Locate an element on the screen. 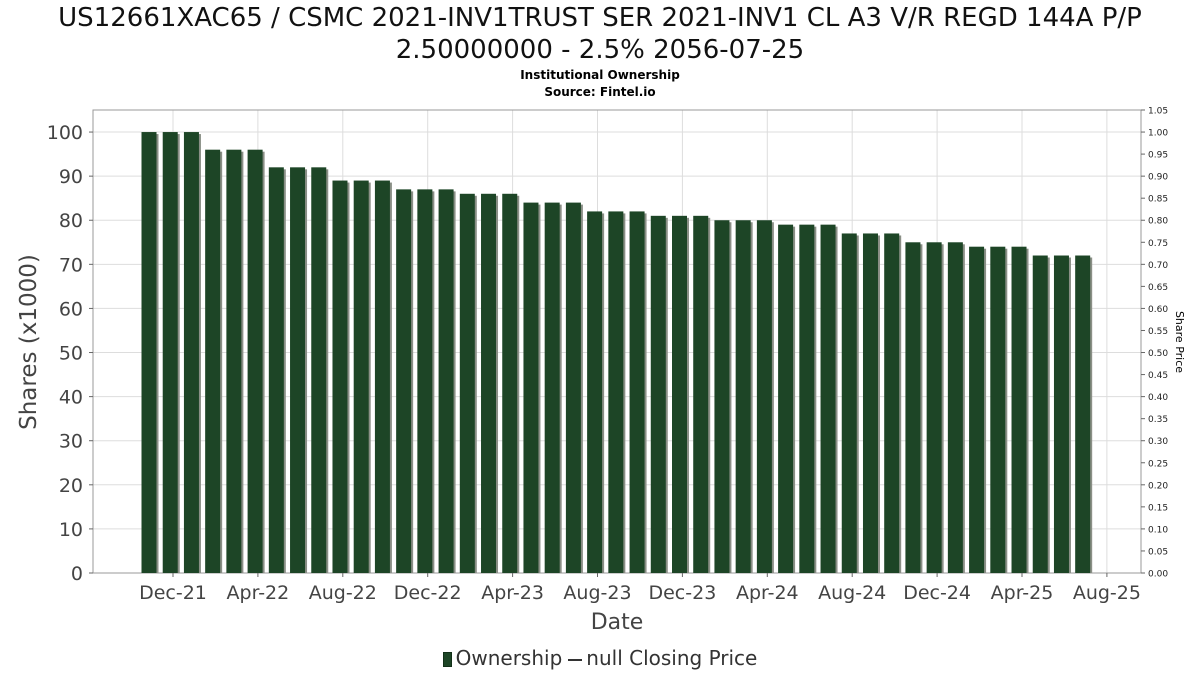  legend: Ownership null Closing Price is located at coordinates (600, 658).